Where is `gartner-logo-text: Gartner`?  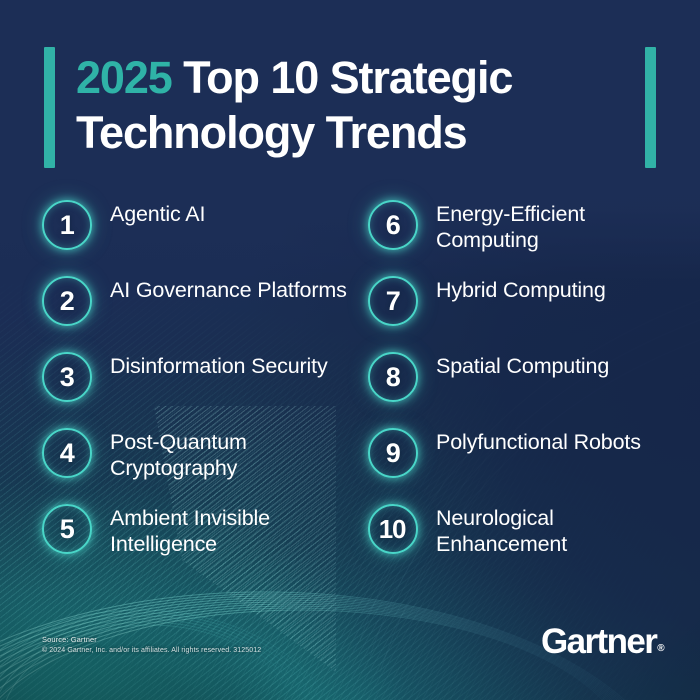
gartner-logo-text: Gartner is located at coordinates (599, 641).